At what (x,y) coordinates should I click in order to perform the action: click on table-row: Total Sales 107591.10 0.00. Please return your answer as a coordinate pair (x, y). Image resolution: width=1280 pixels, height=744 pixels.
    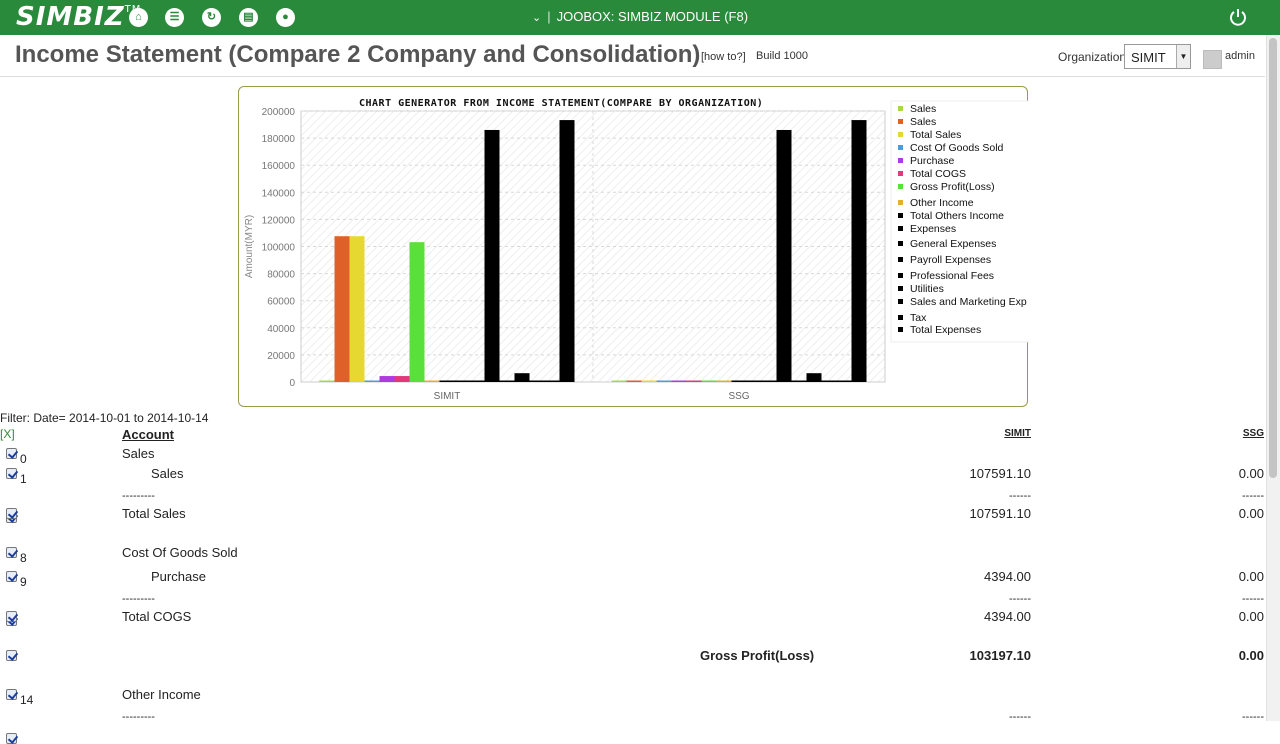
    Looking at the image, I should click on (632, 516).